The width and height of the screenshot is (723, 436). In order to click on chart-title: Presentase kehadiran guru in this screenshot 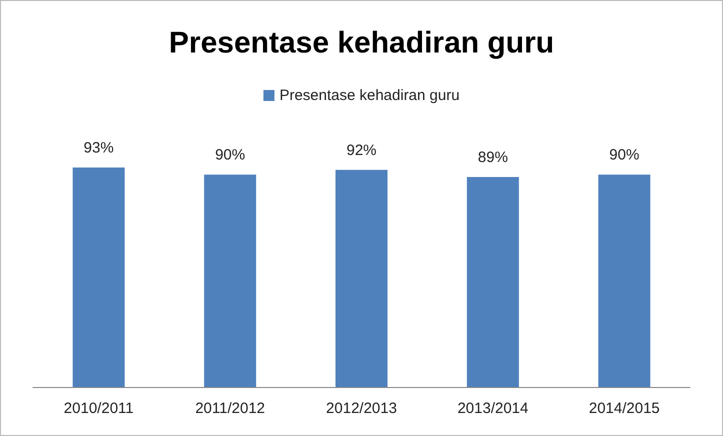, I will do `click(361, 43)`.